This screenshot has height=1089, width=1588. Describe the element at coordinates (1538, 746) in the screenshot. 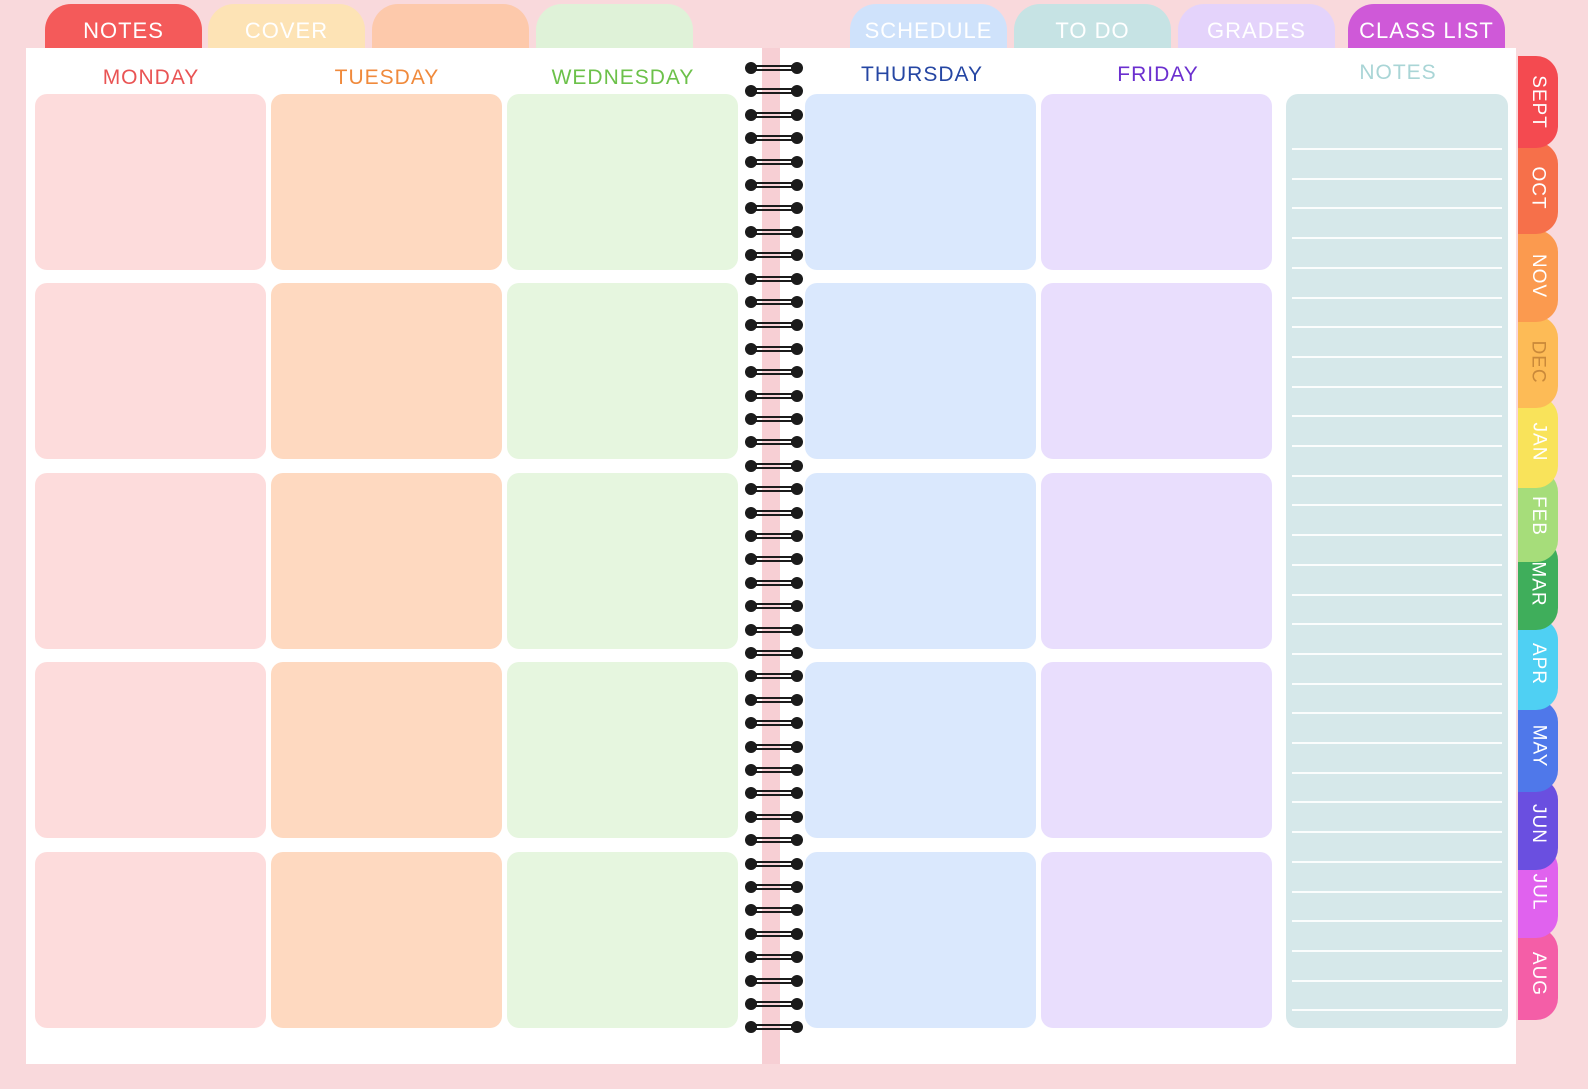

I see `month-tab-may: MAY` at that location.